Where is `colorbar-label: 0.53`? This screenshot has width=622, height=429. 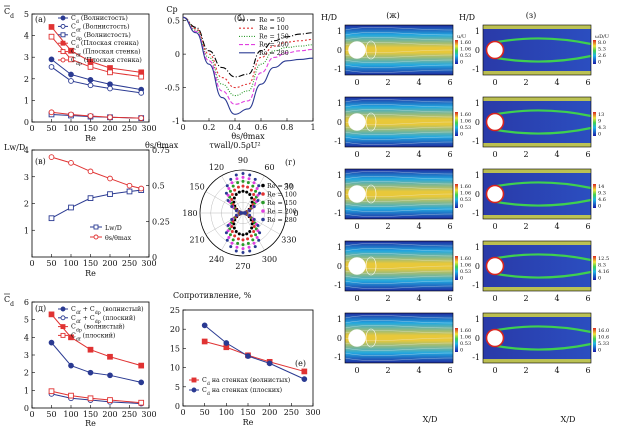
colorbar-label: 0.53 is located at coordinates (465, 344).